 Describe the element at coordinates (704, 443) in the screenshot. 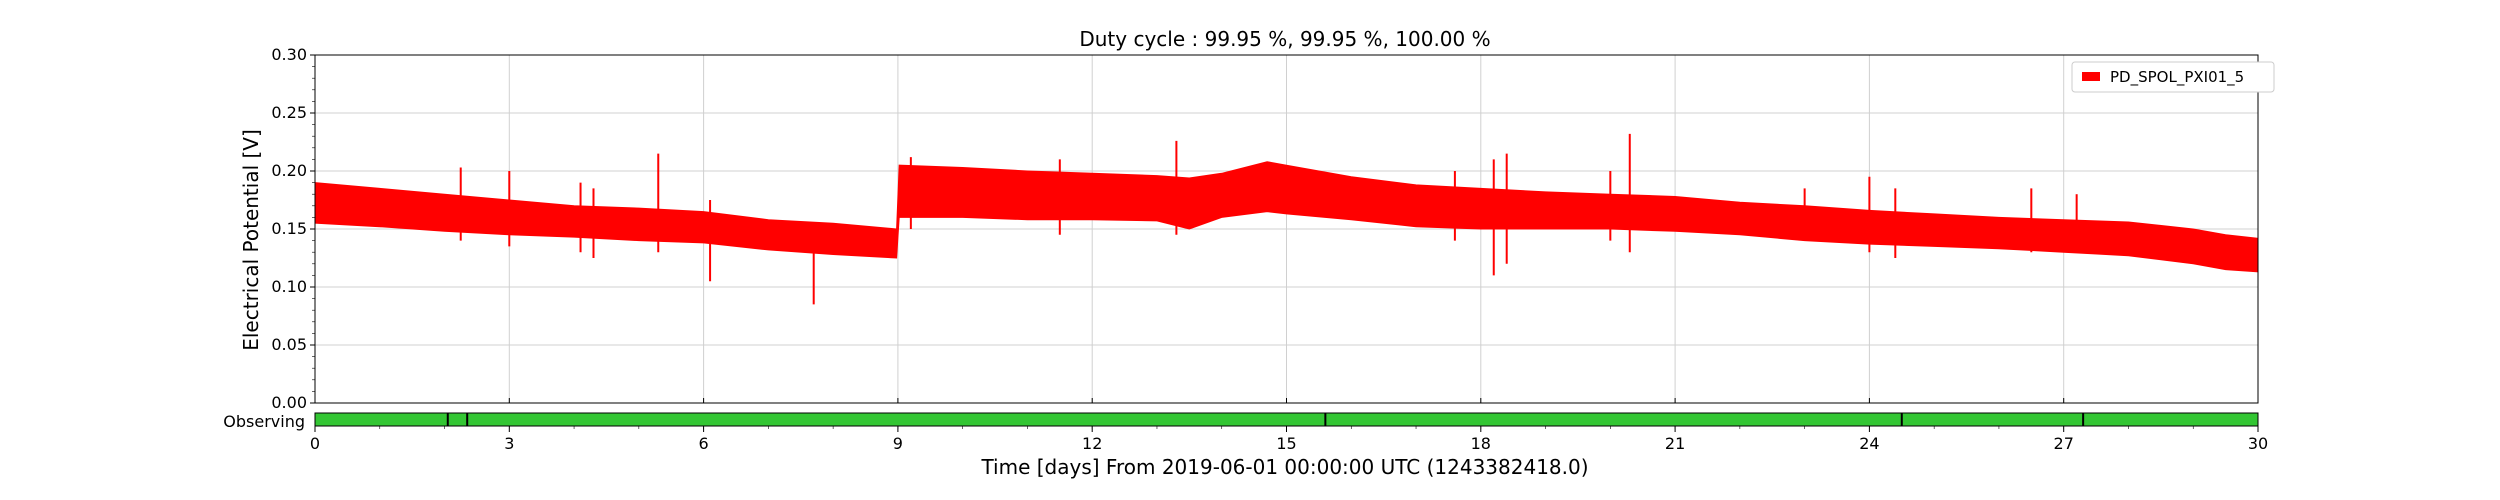

I see `x-tick-label: 6` at that location.